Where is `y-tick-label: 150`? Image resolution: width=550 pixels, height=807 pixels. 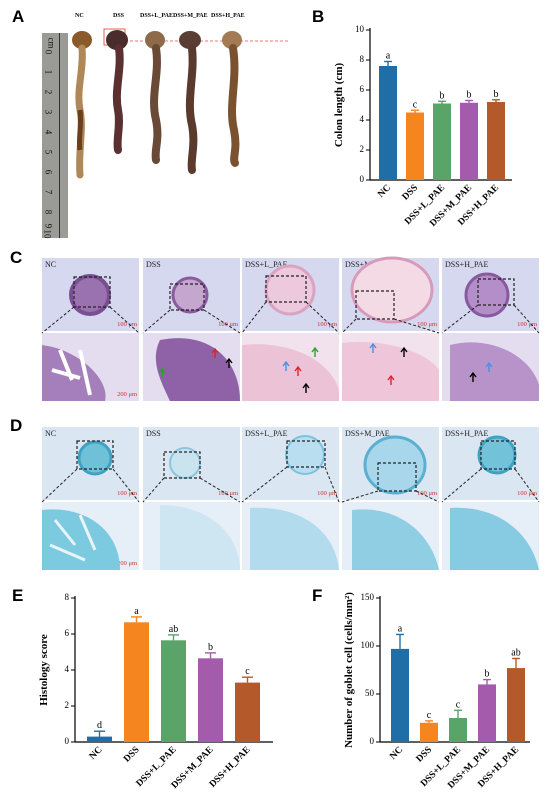
y-tick-label: 150 is located at coordinates (368, 597).